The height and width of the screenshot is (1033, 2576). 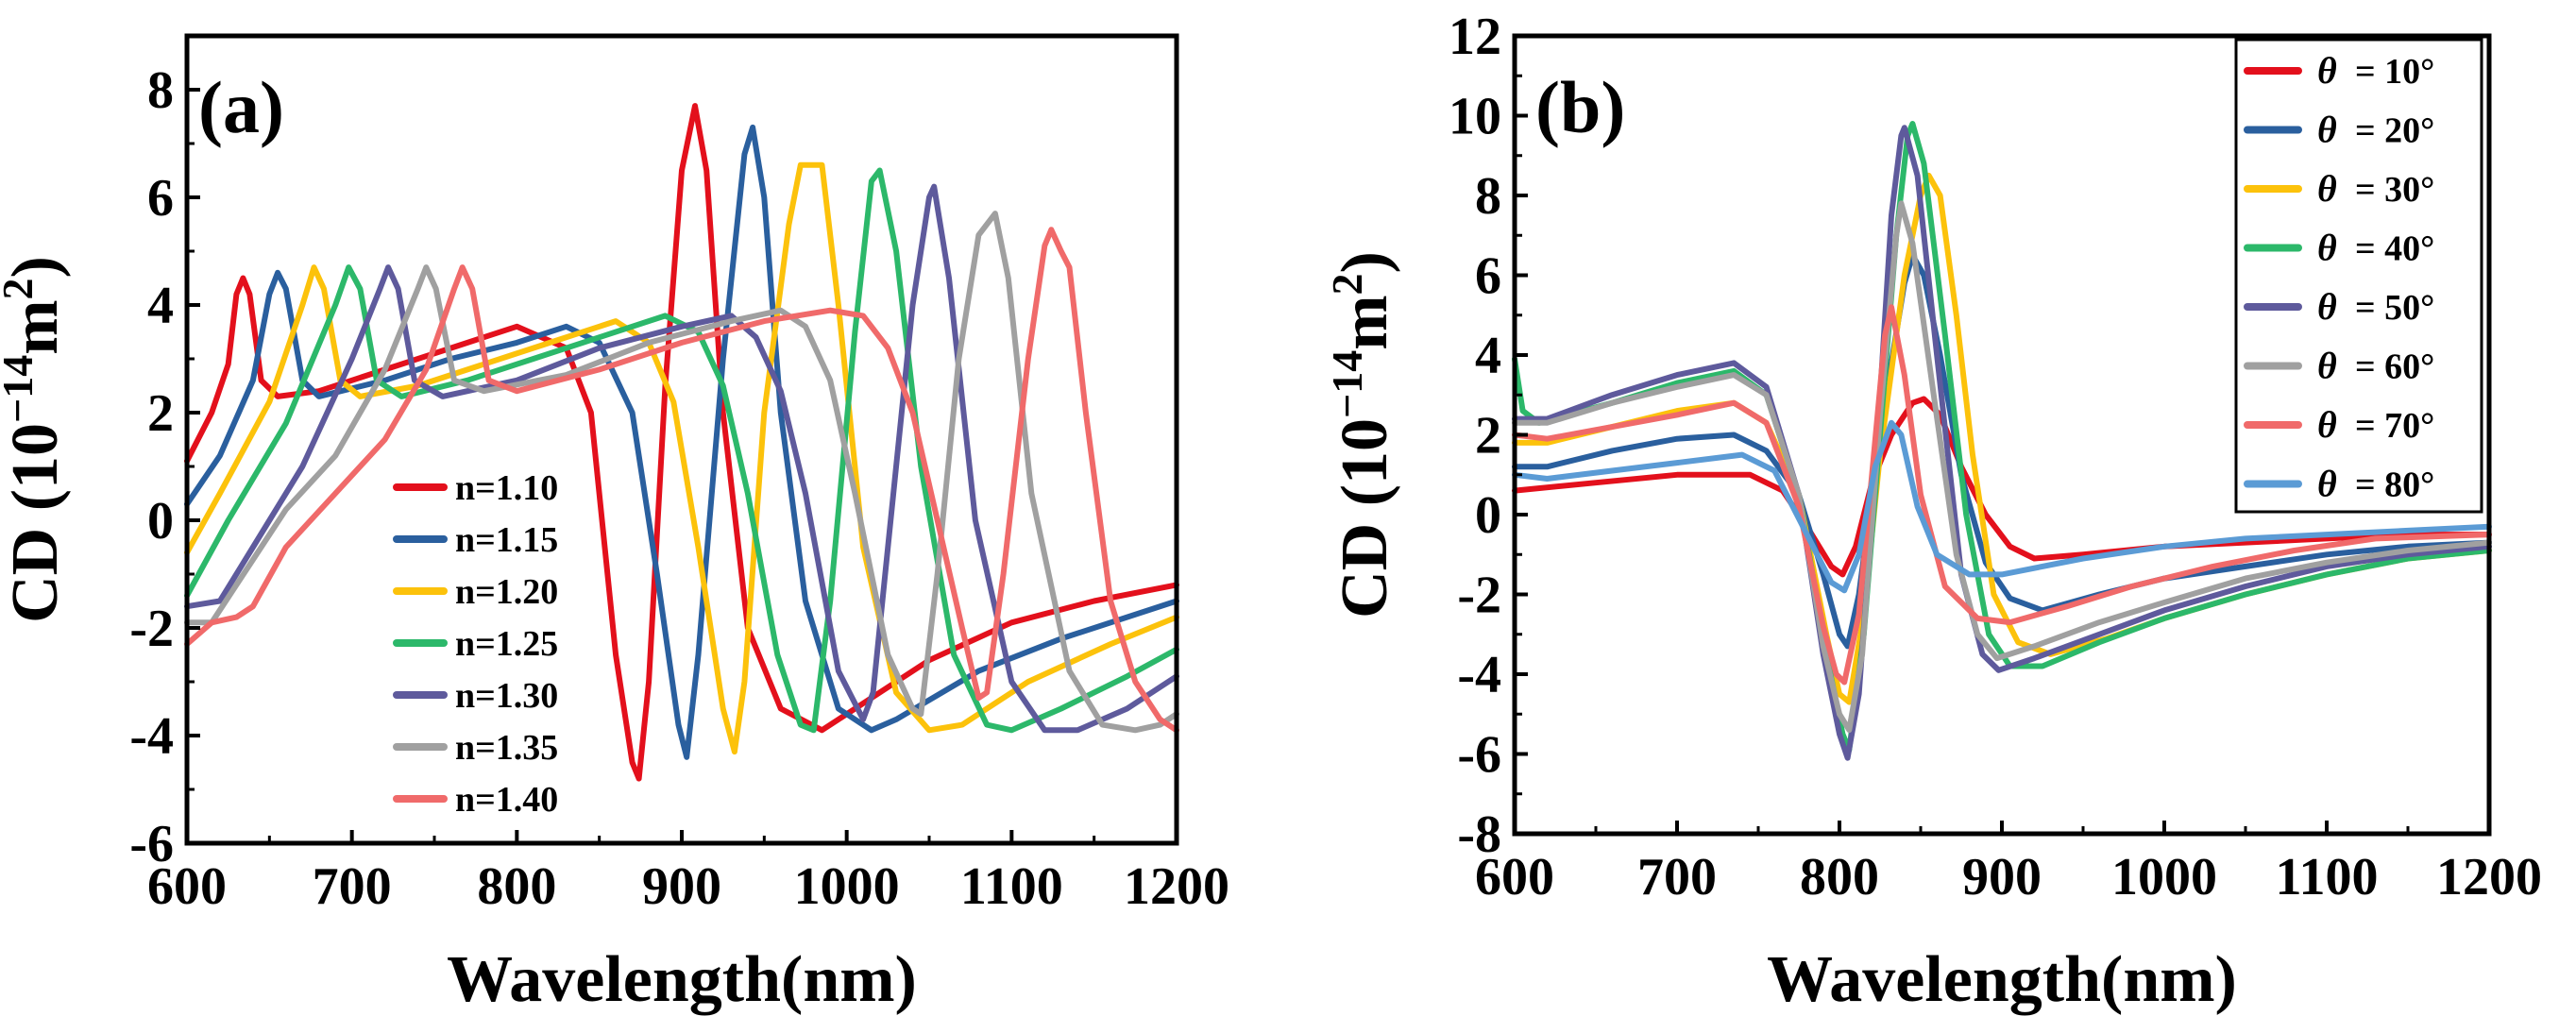 What do you see at coordinates (241, 107) in the screenshot?
I see `panel-label: (a)` at bounding box center [241, 107].